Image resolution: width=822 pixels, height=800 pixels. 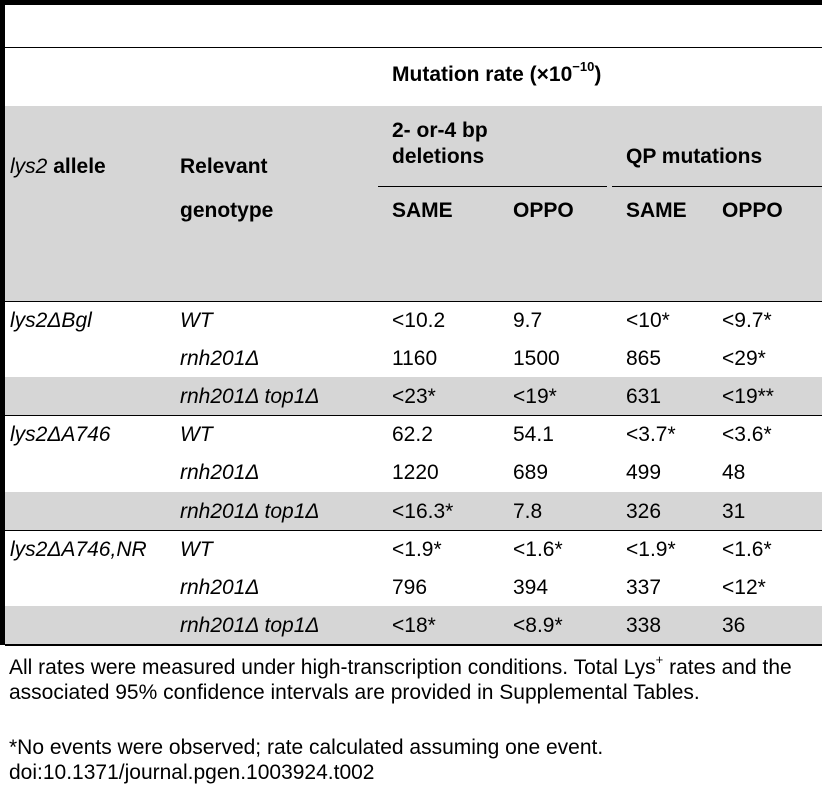 What do you see at coordinates (644, 397) in the screenshot?
I see `qp-same-cell: 631` at bounding box center [644, 397].